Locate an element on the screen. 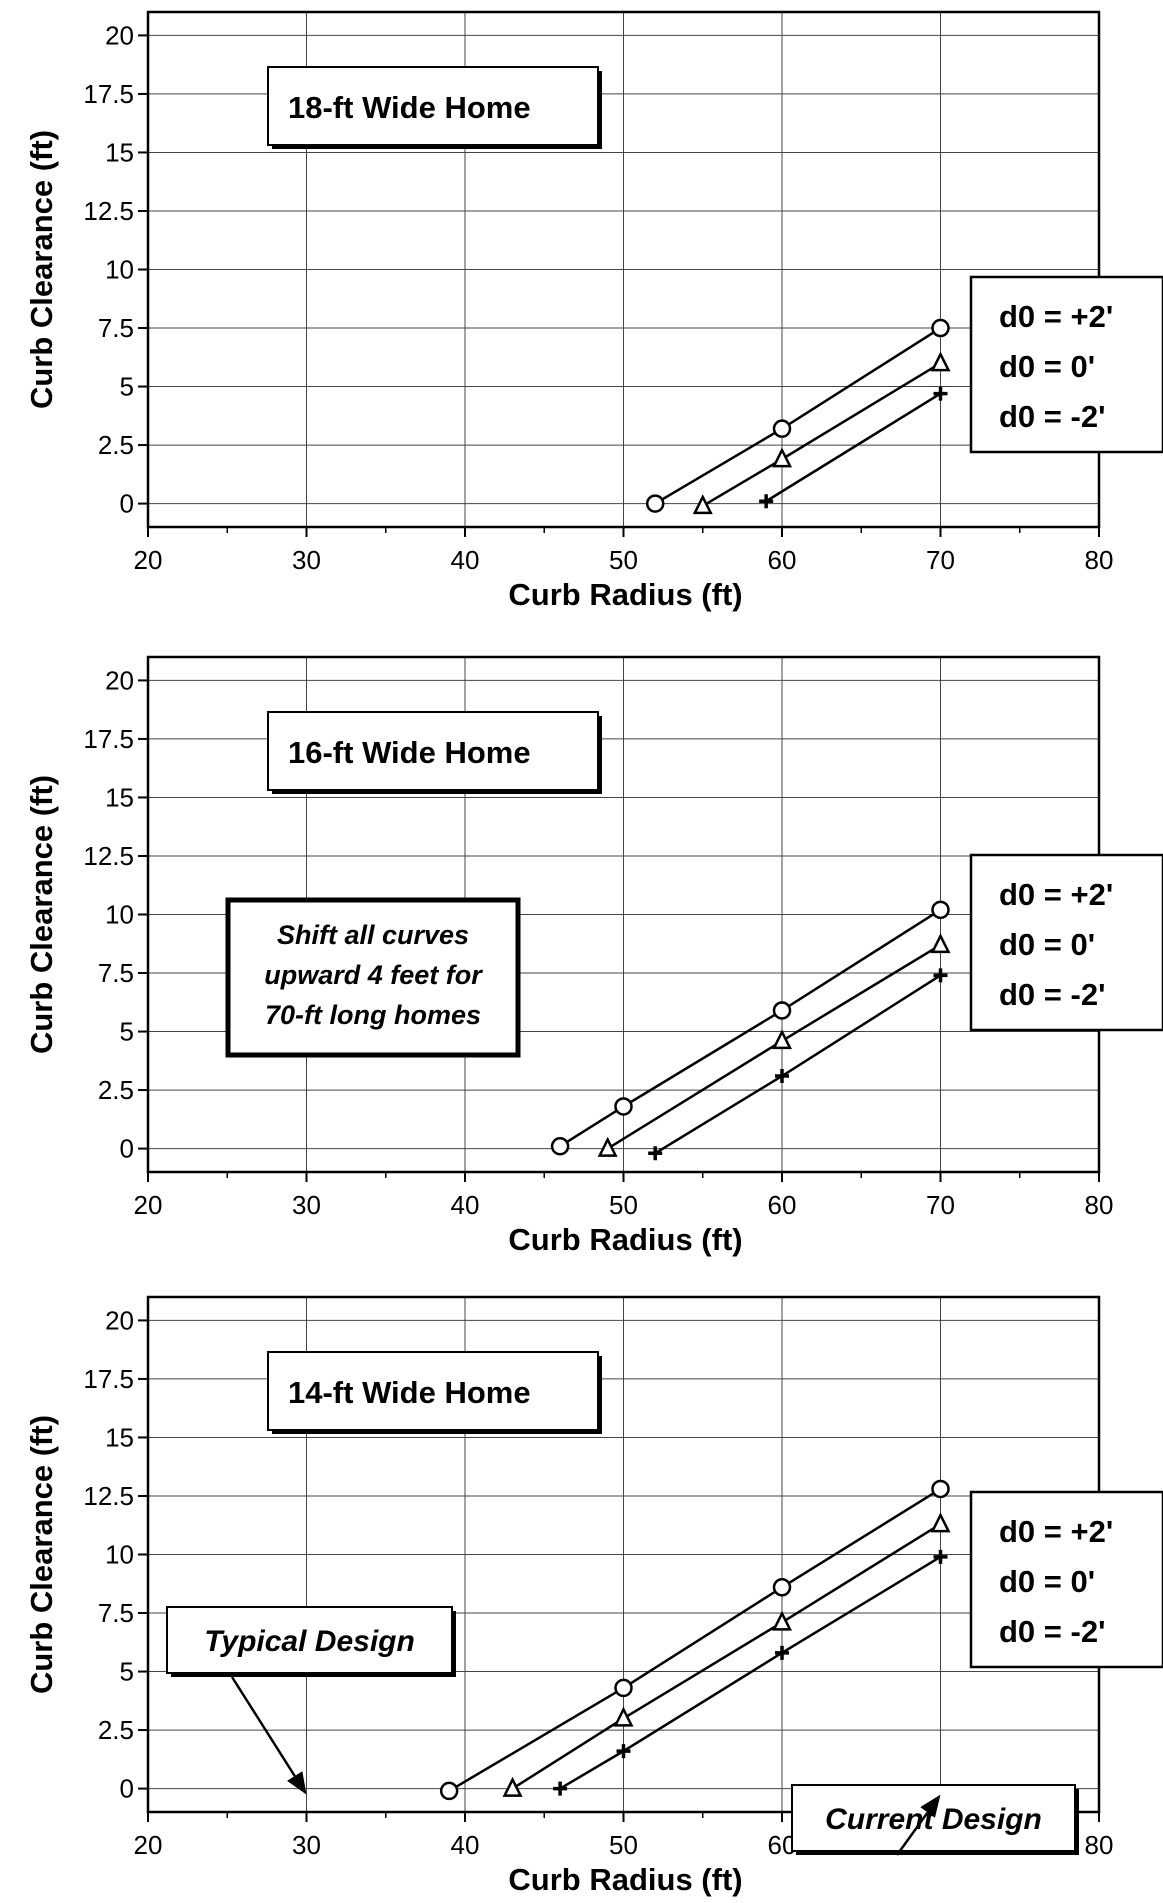  panel-title: 18-ft Wide Home is located at coordinates (409, 107).